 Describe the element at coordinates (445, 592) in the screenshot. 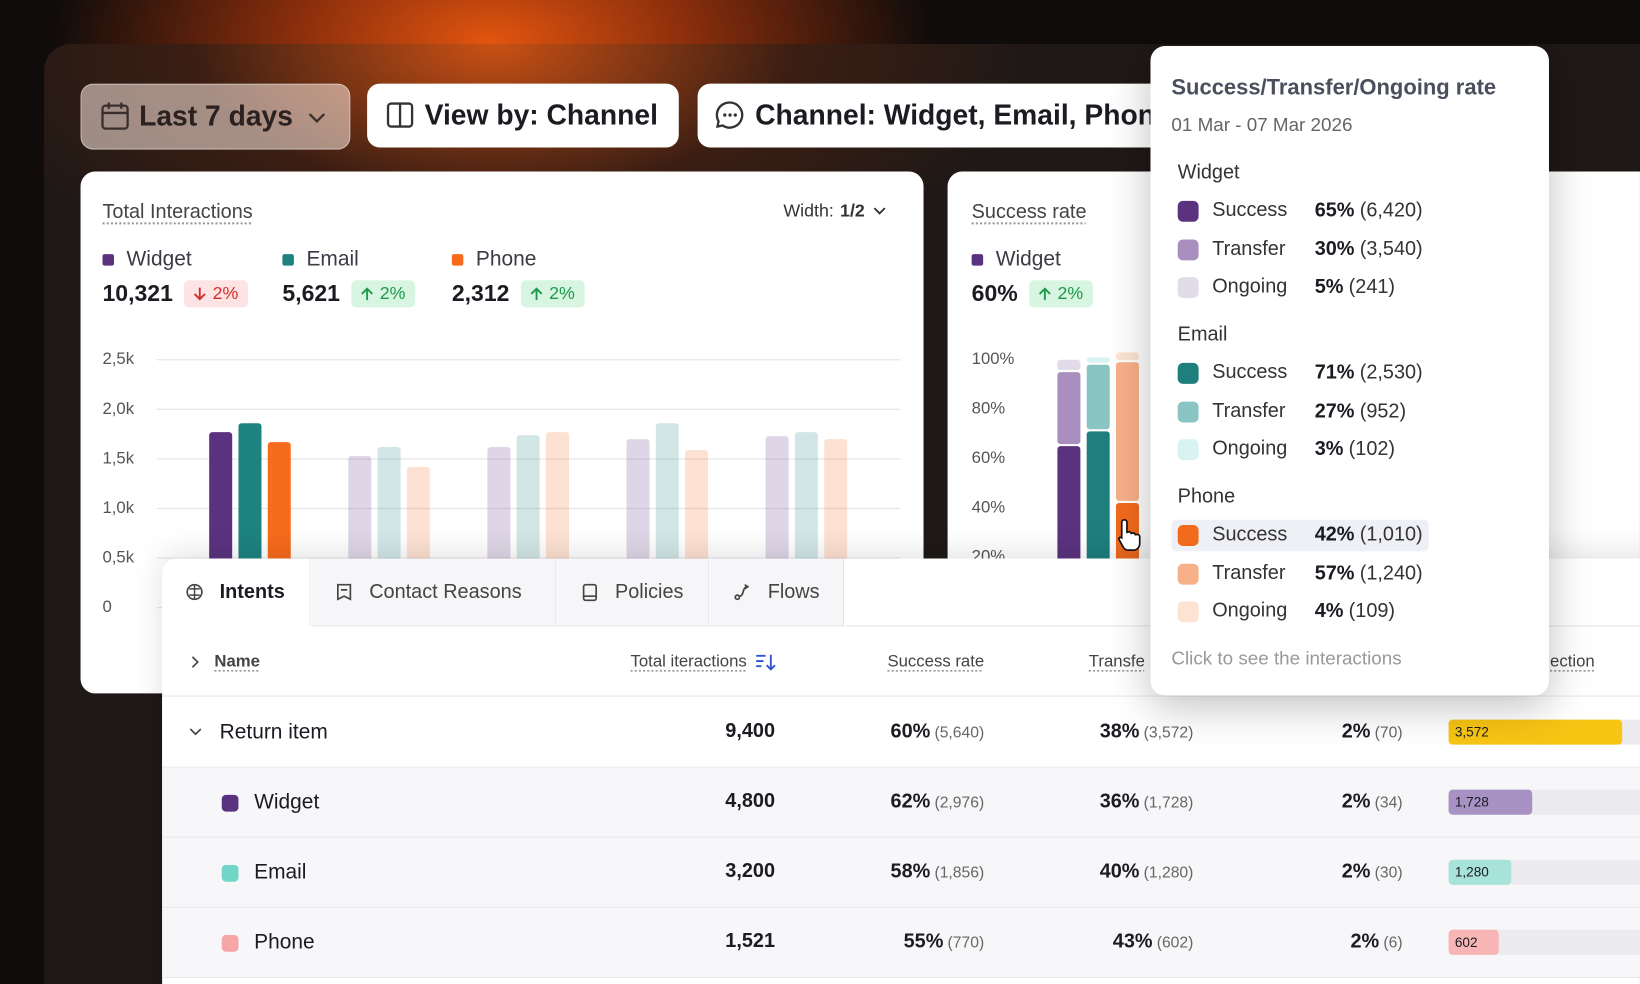

I see `tab-label: Contact Reasons` at that location.